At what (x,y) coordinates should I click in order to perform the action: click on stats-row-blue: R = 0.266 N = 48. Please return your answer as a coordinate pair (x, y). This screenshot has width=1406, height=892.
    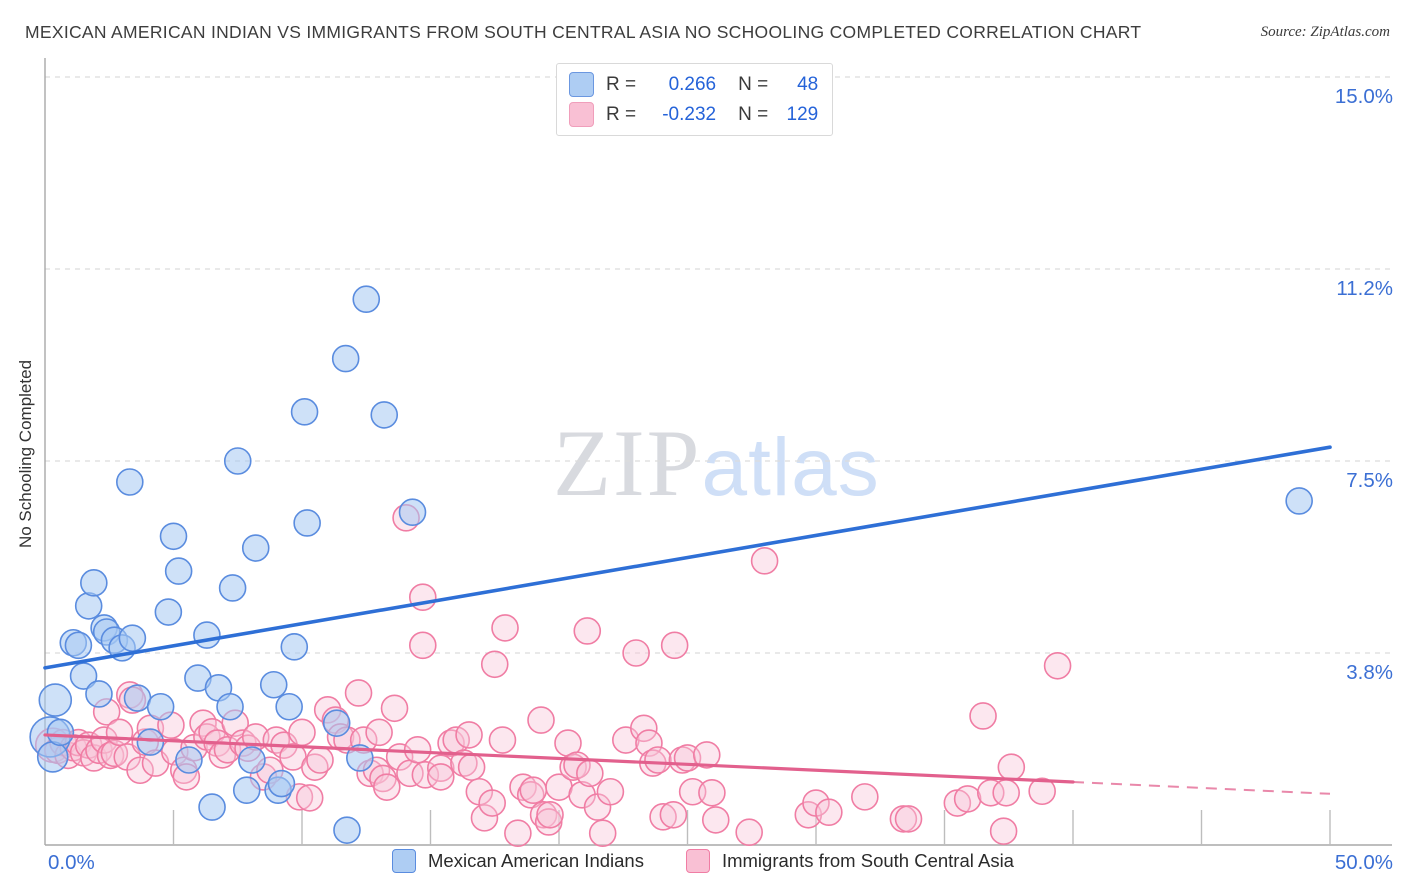
    Looking at the image, I should click on (693, 84).